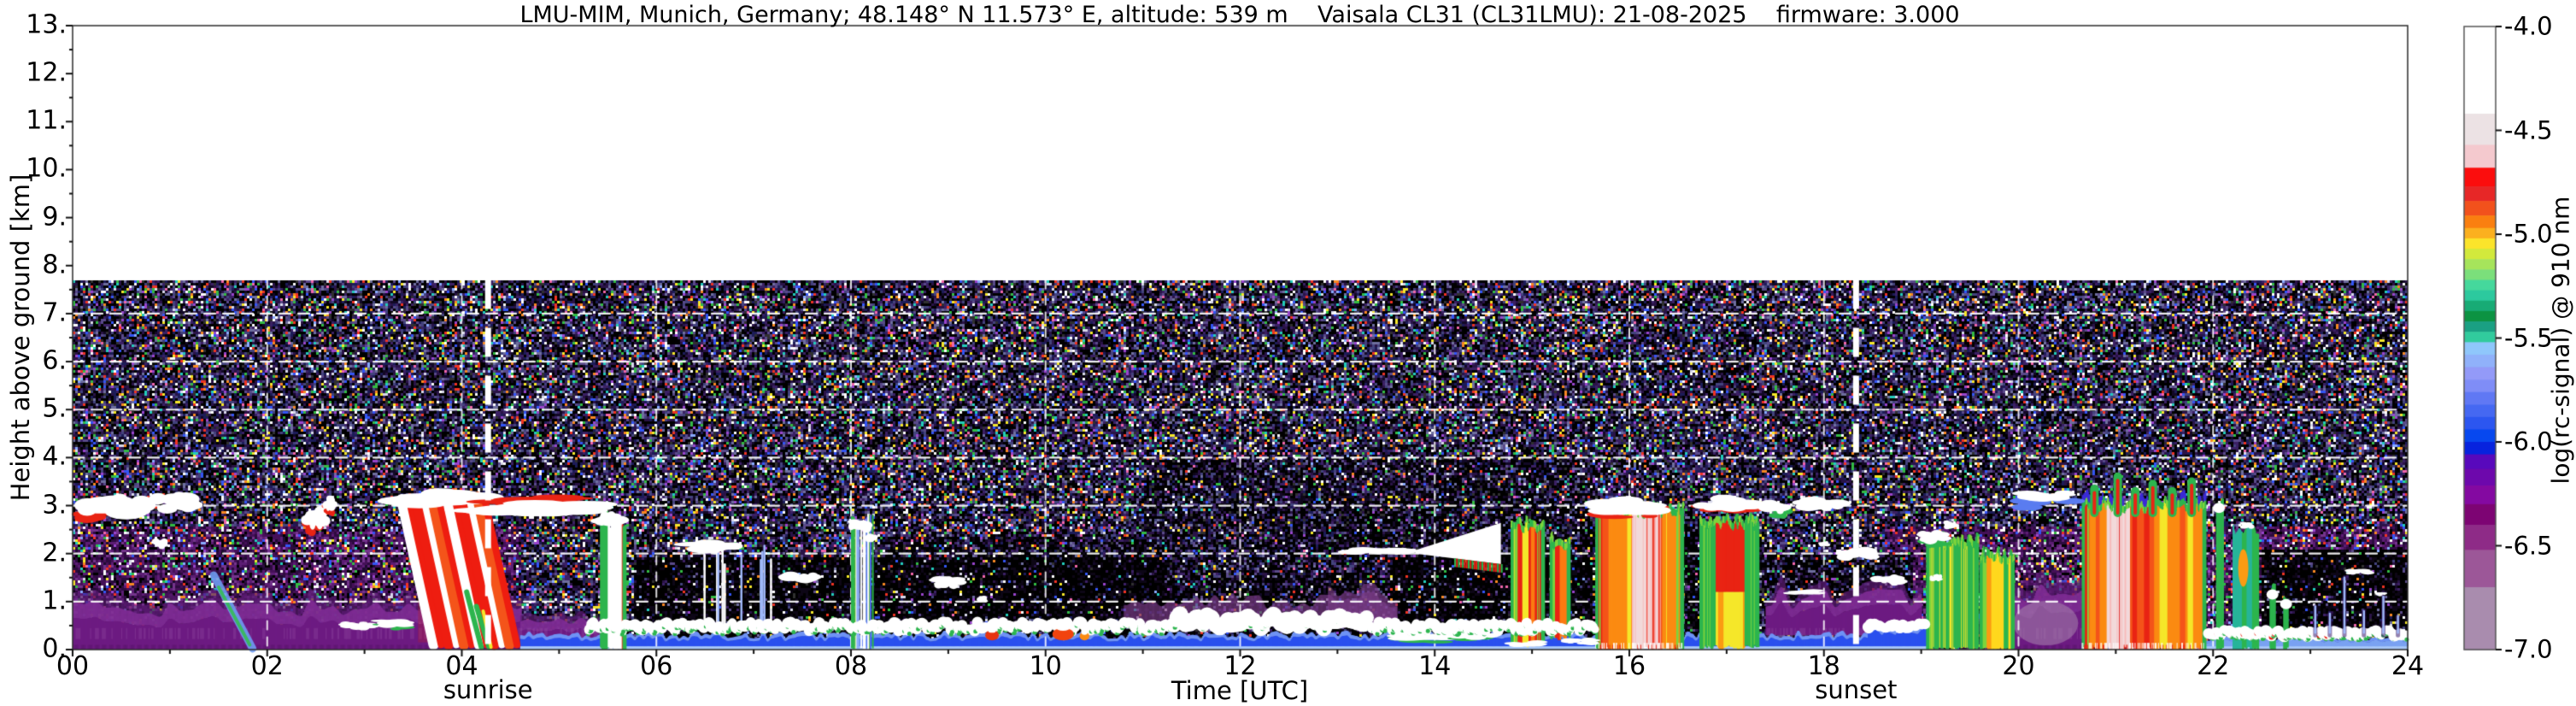 This screenshot has width=2576, height=706. What do you see at coordinates (2528, 234) in the screenshot?
I see `colorbar-tick-label: -5.0` at bounding box center [2528, 234].